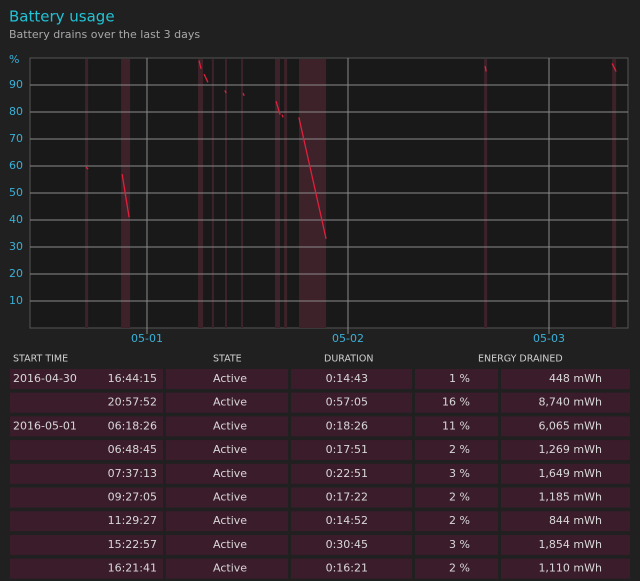 The height and width of the screenshot is (581, 640). I want to click on cell-text: 0:17:51, so click(347, 449).